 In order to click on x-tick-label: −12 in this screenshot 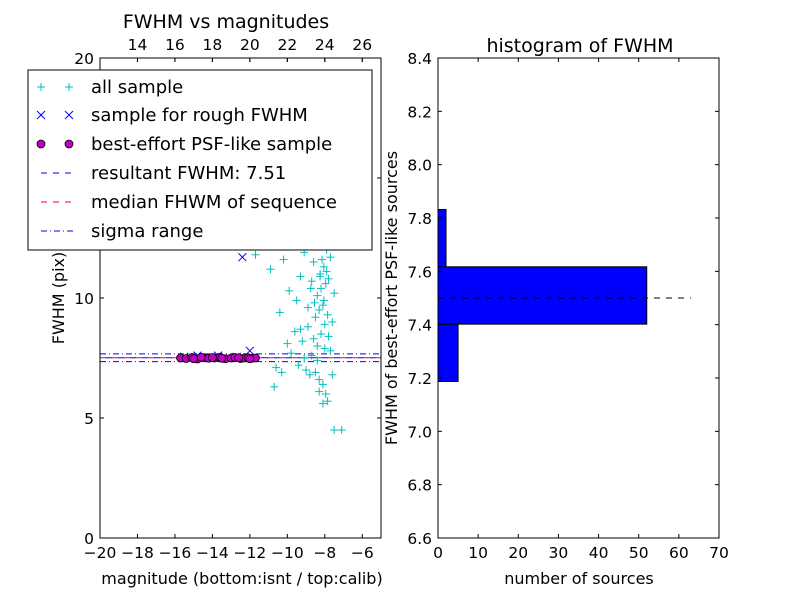, I will do `click(250, 553)`.